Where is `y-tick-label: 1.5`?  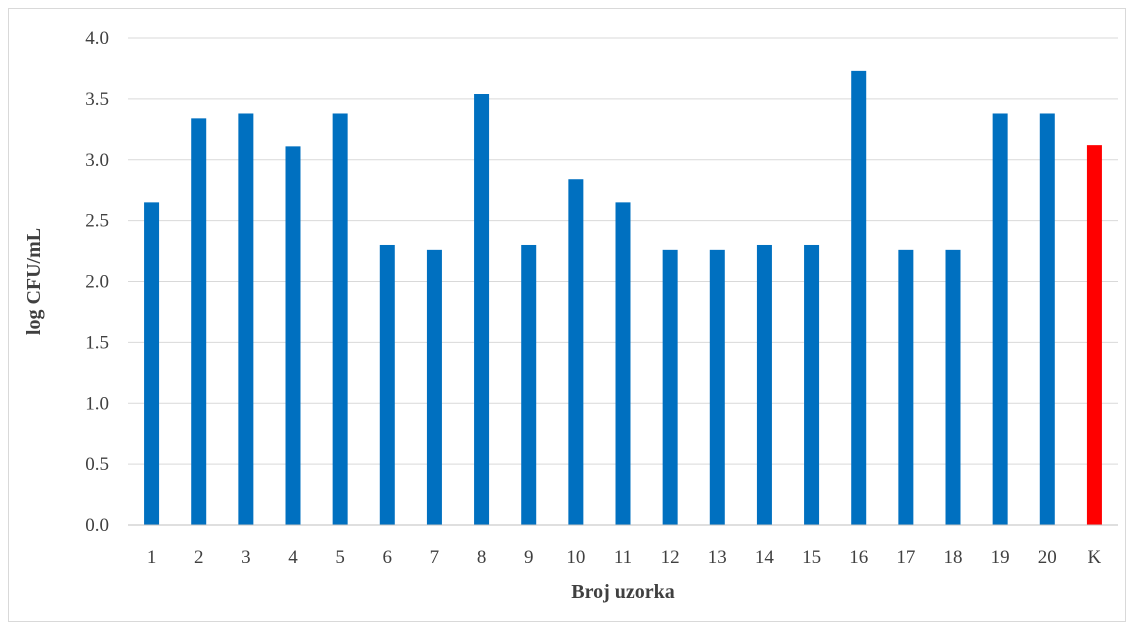 y-tick-label: 1.5 is located at coordinates (97, 342).